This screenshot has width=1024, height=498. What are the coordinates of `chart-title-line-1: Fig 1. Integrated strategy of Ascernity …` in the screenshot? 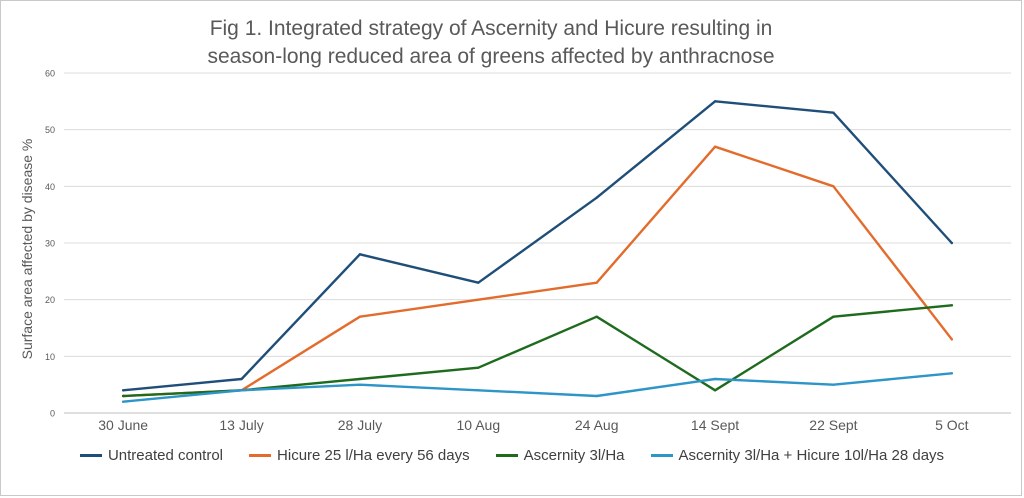 It's located at (491, 28).